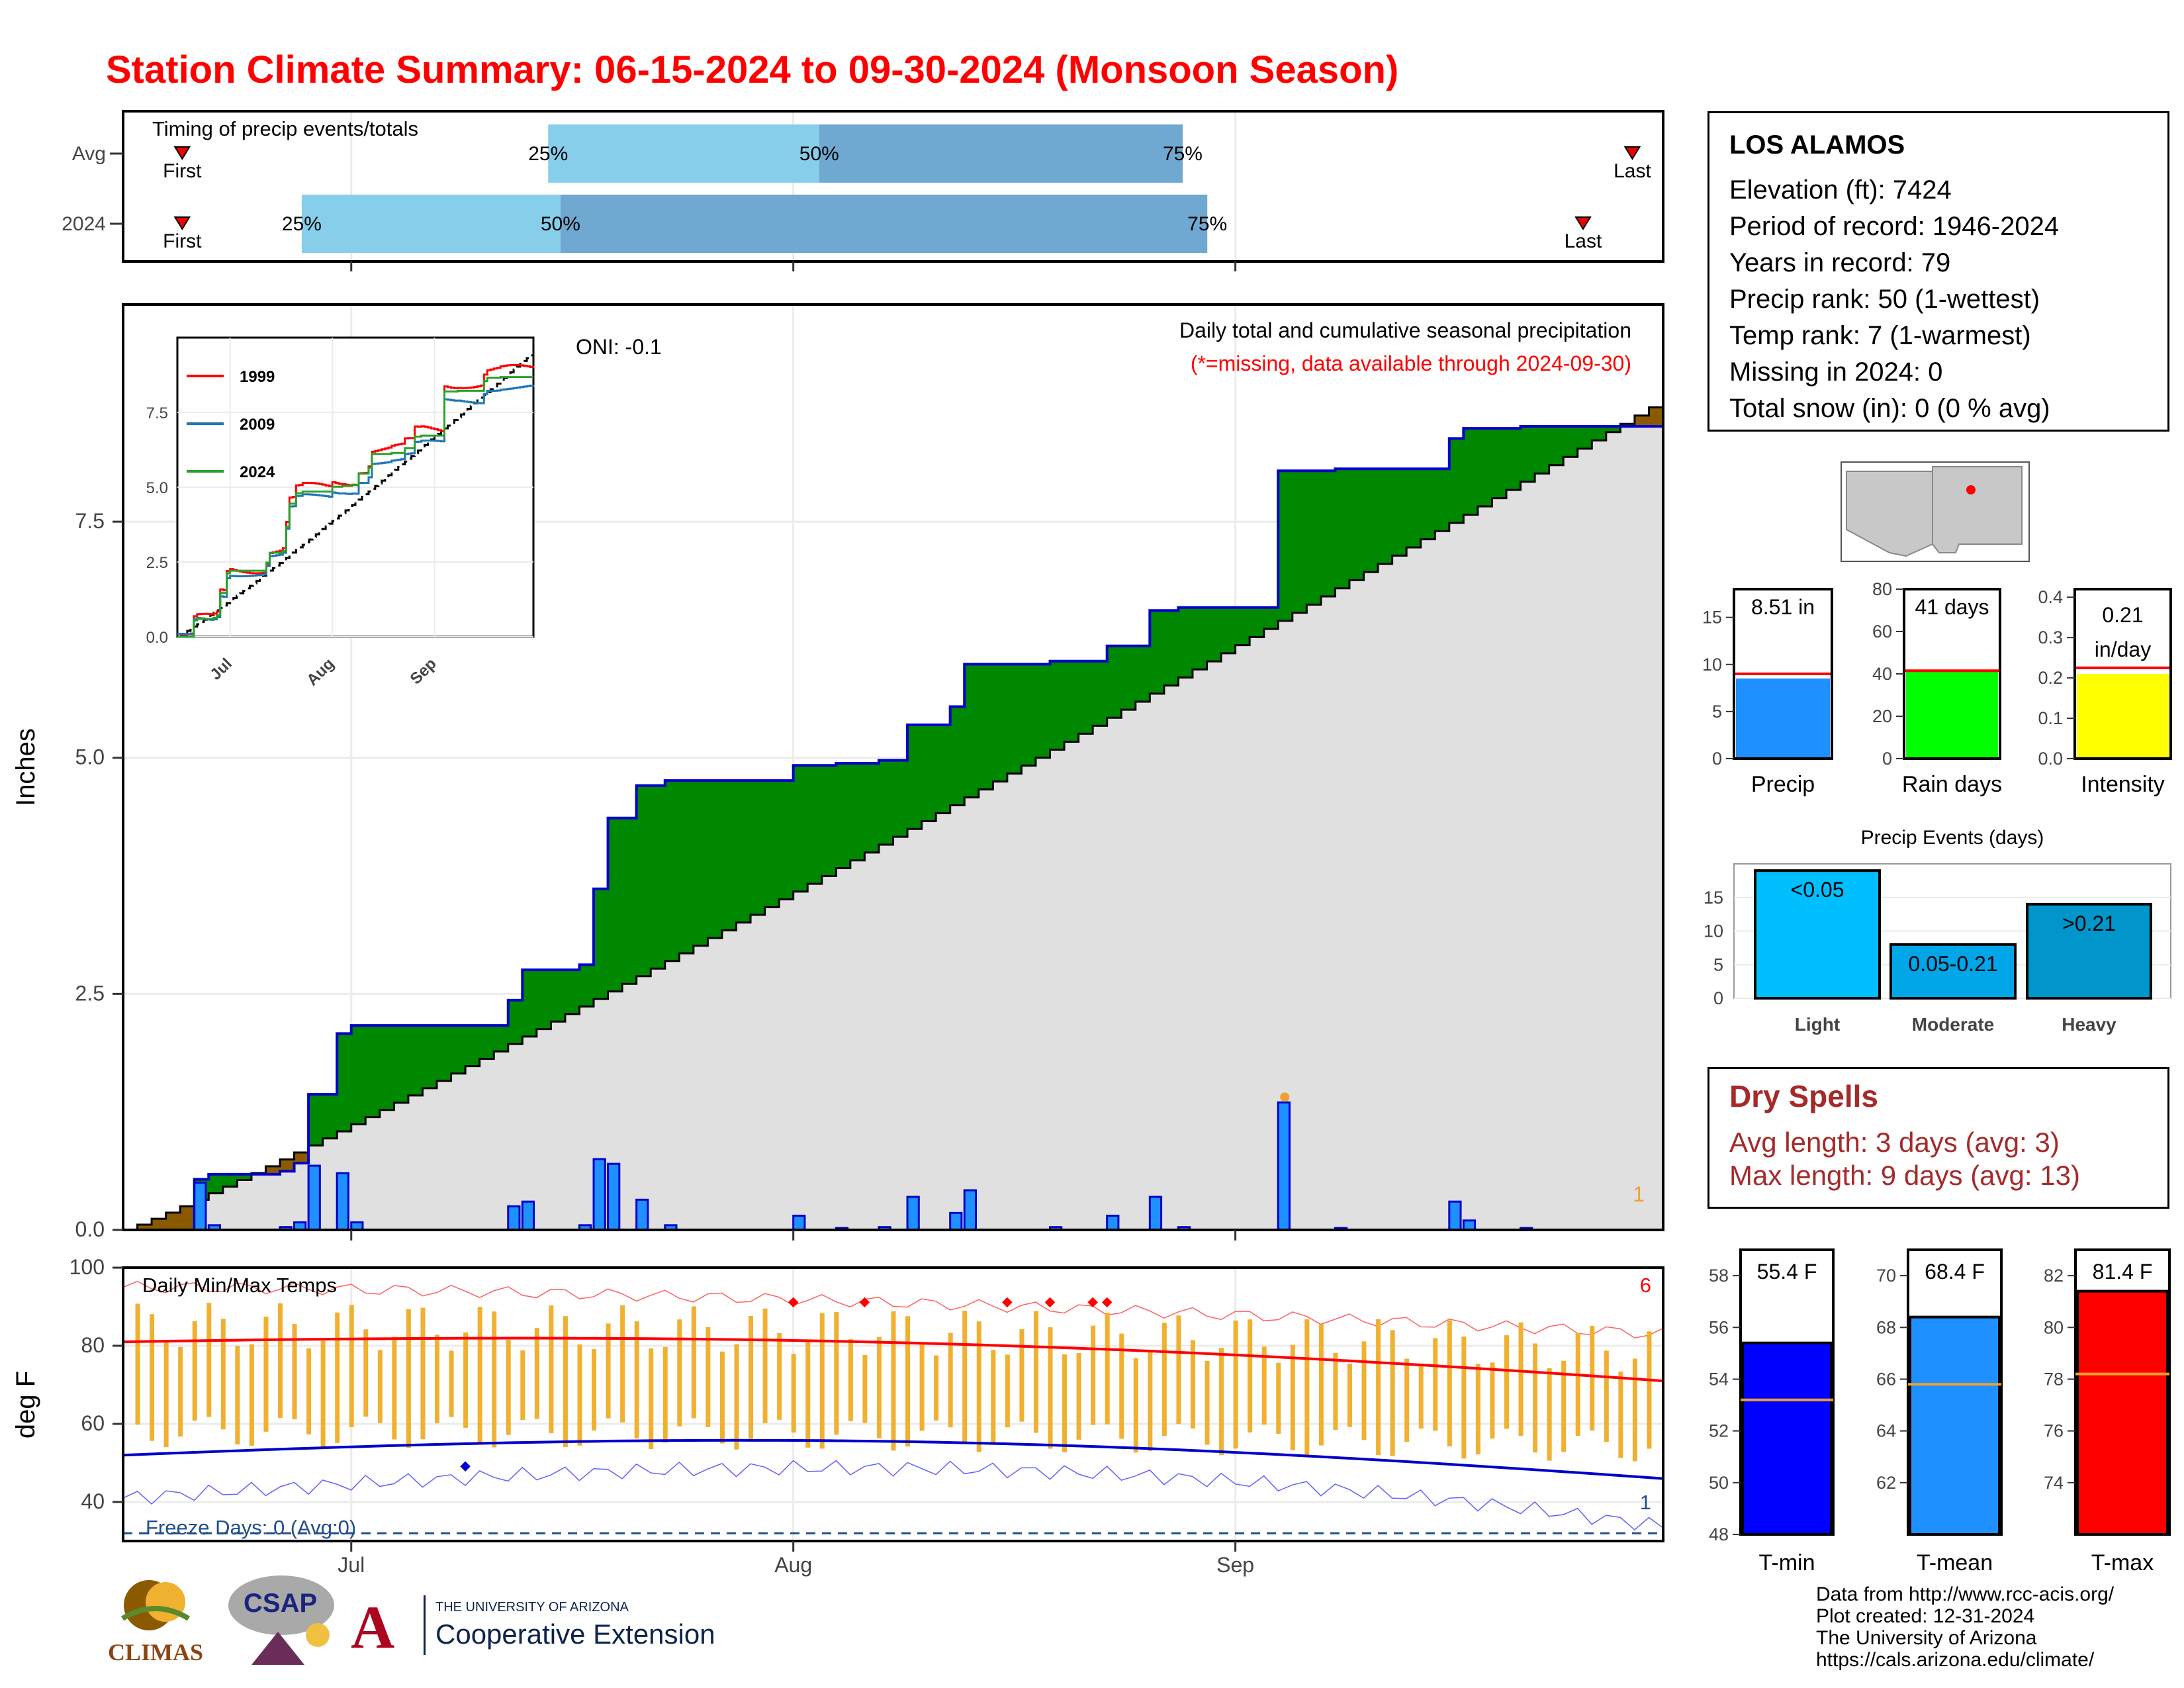 Image resolution: width=2184 pixels, height=1688 pixels. Describe the element at coordinates (466, 1466) in the screenshot. I see `record-low-marker` at that location.